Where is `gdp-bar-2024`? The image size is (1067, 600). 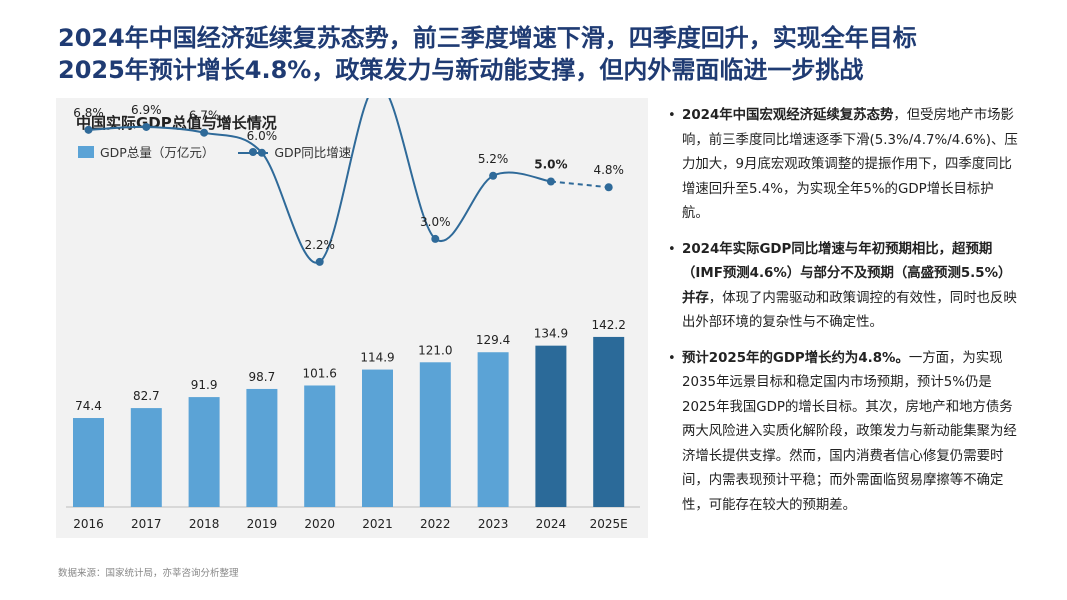 gdp-bar-2024 is located at coordinates (551, 426).